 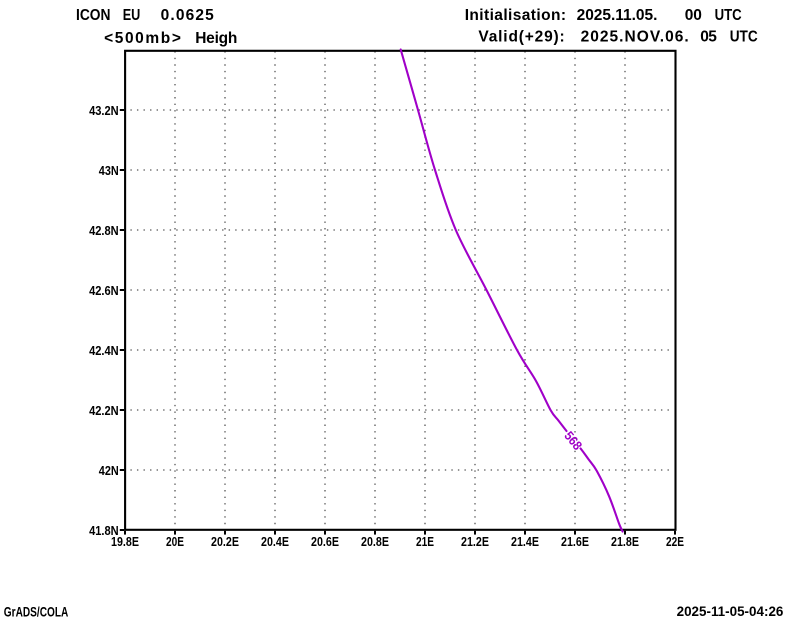 What do you see at coordinates (521, 37) in the screenshot?
I see `svg-text: Valid(+29):` at bounding box center [521, 37].